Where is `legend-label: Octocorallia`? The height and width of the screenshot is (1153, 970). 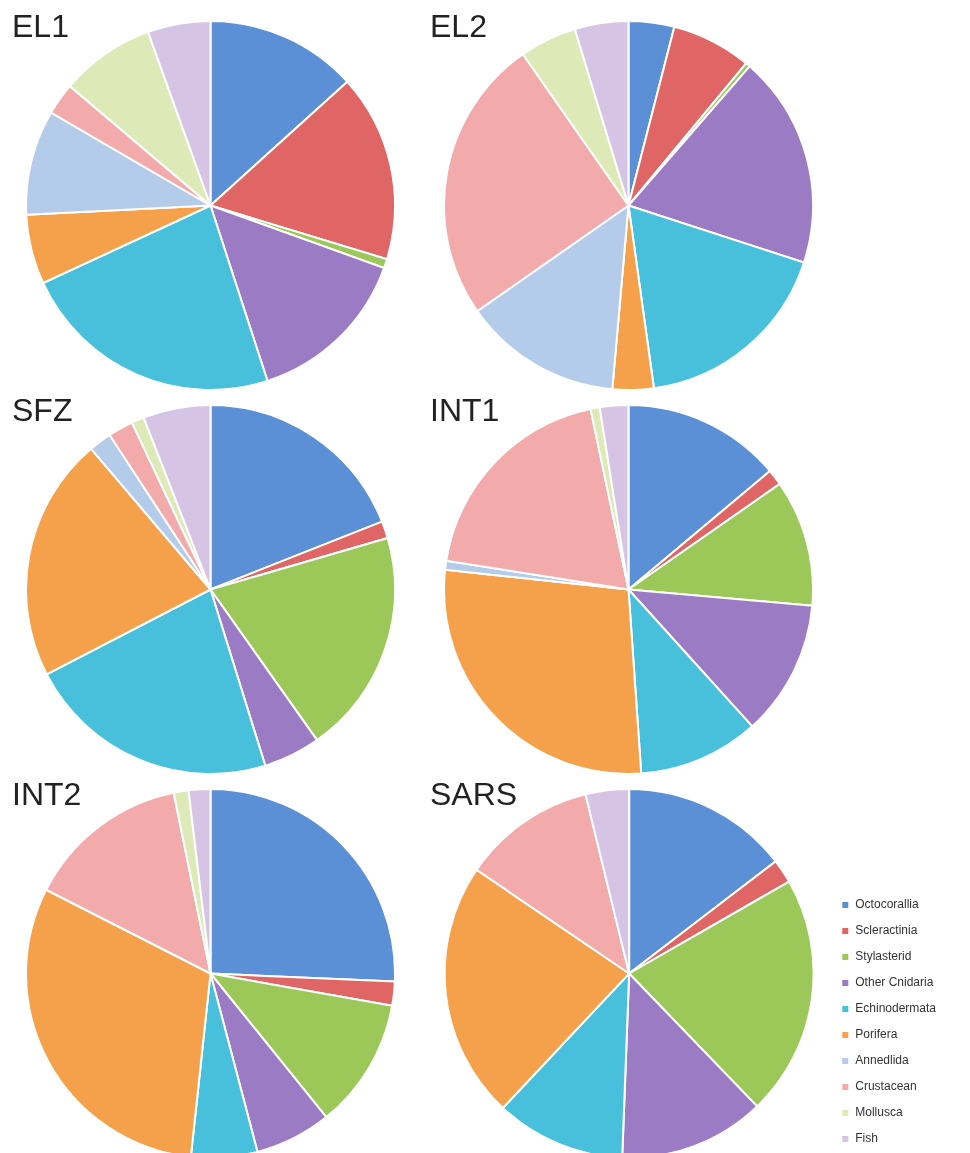
legend-label: Octocorallia is located at coordinates (887, 904).